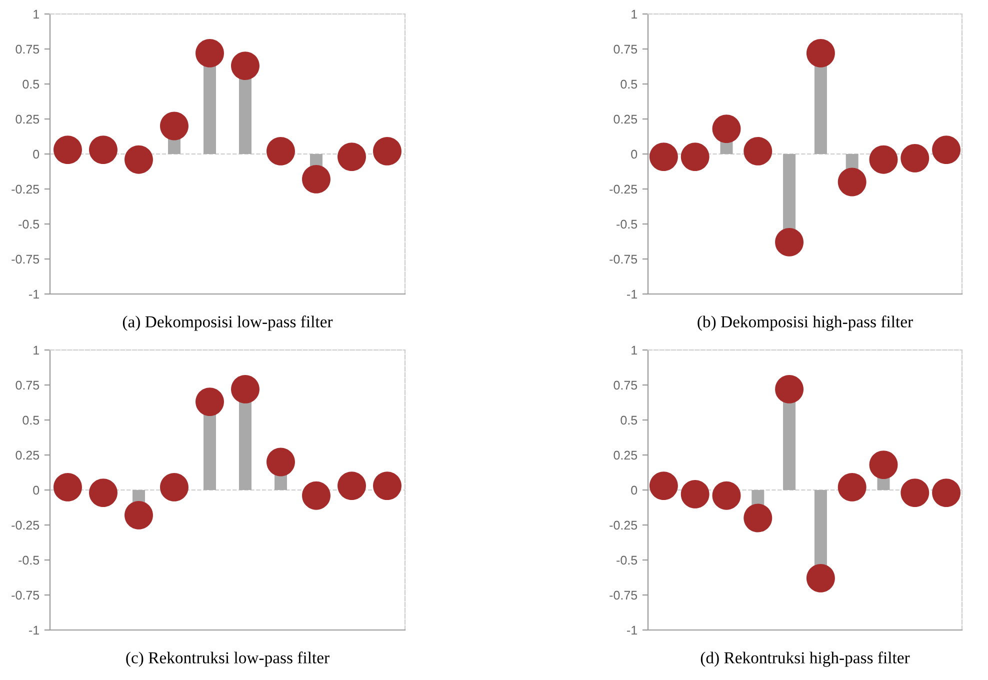 Image resolution: width=988 pixels, height=680 pixels. I want to click on x-axis-title: (a) Dekomposisi low-pass filter, so click(227, 323).